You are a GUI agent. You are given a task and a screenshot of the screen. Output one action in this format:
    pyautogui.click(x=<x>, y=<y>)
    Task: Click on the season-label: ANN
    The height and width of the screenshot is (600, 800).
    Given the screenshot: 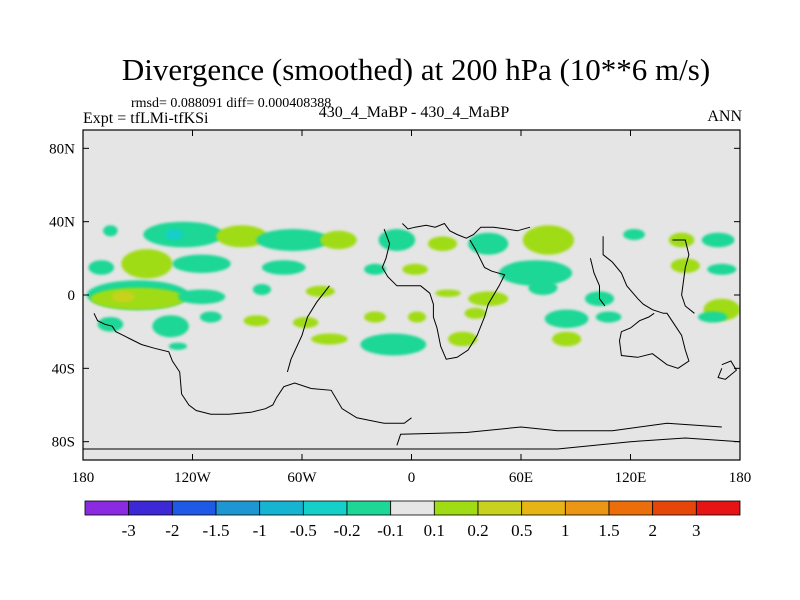 What is the action you would take?
    pyautogui.click(x=724, y=116)
    